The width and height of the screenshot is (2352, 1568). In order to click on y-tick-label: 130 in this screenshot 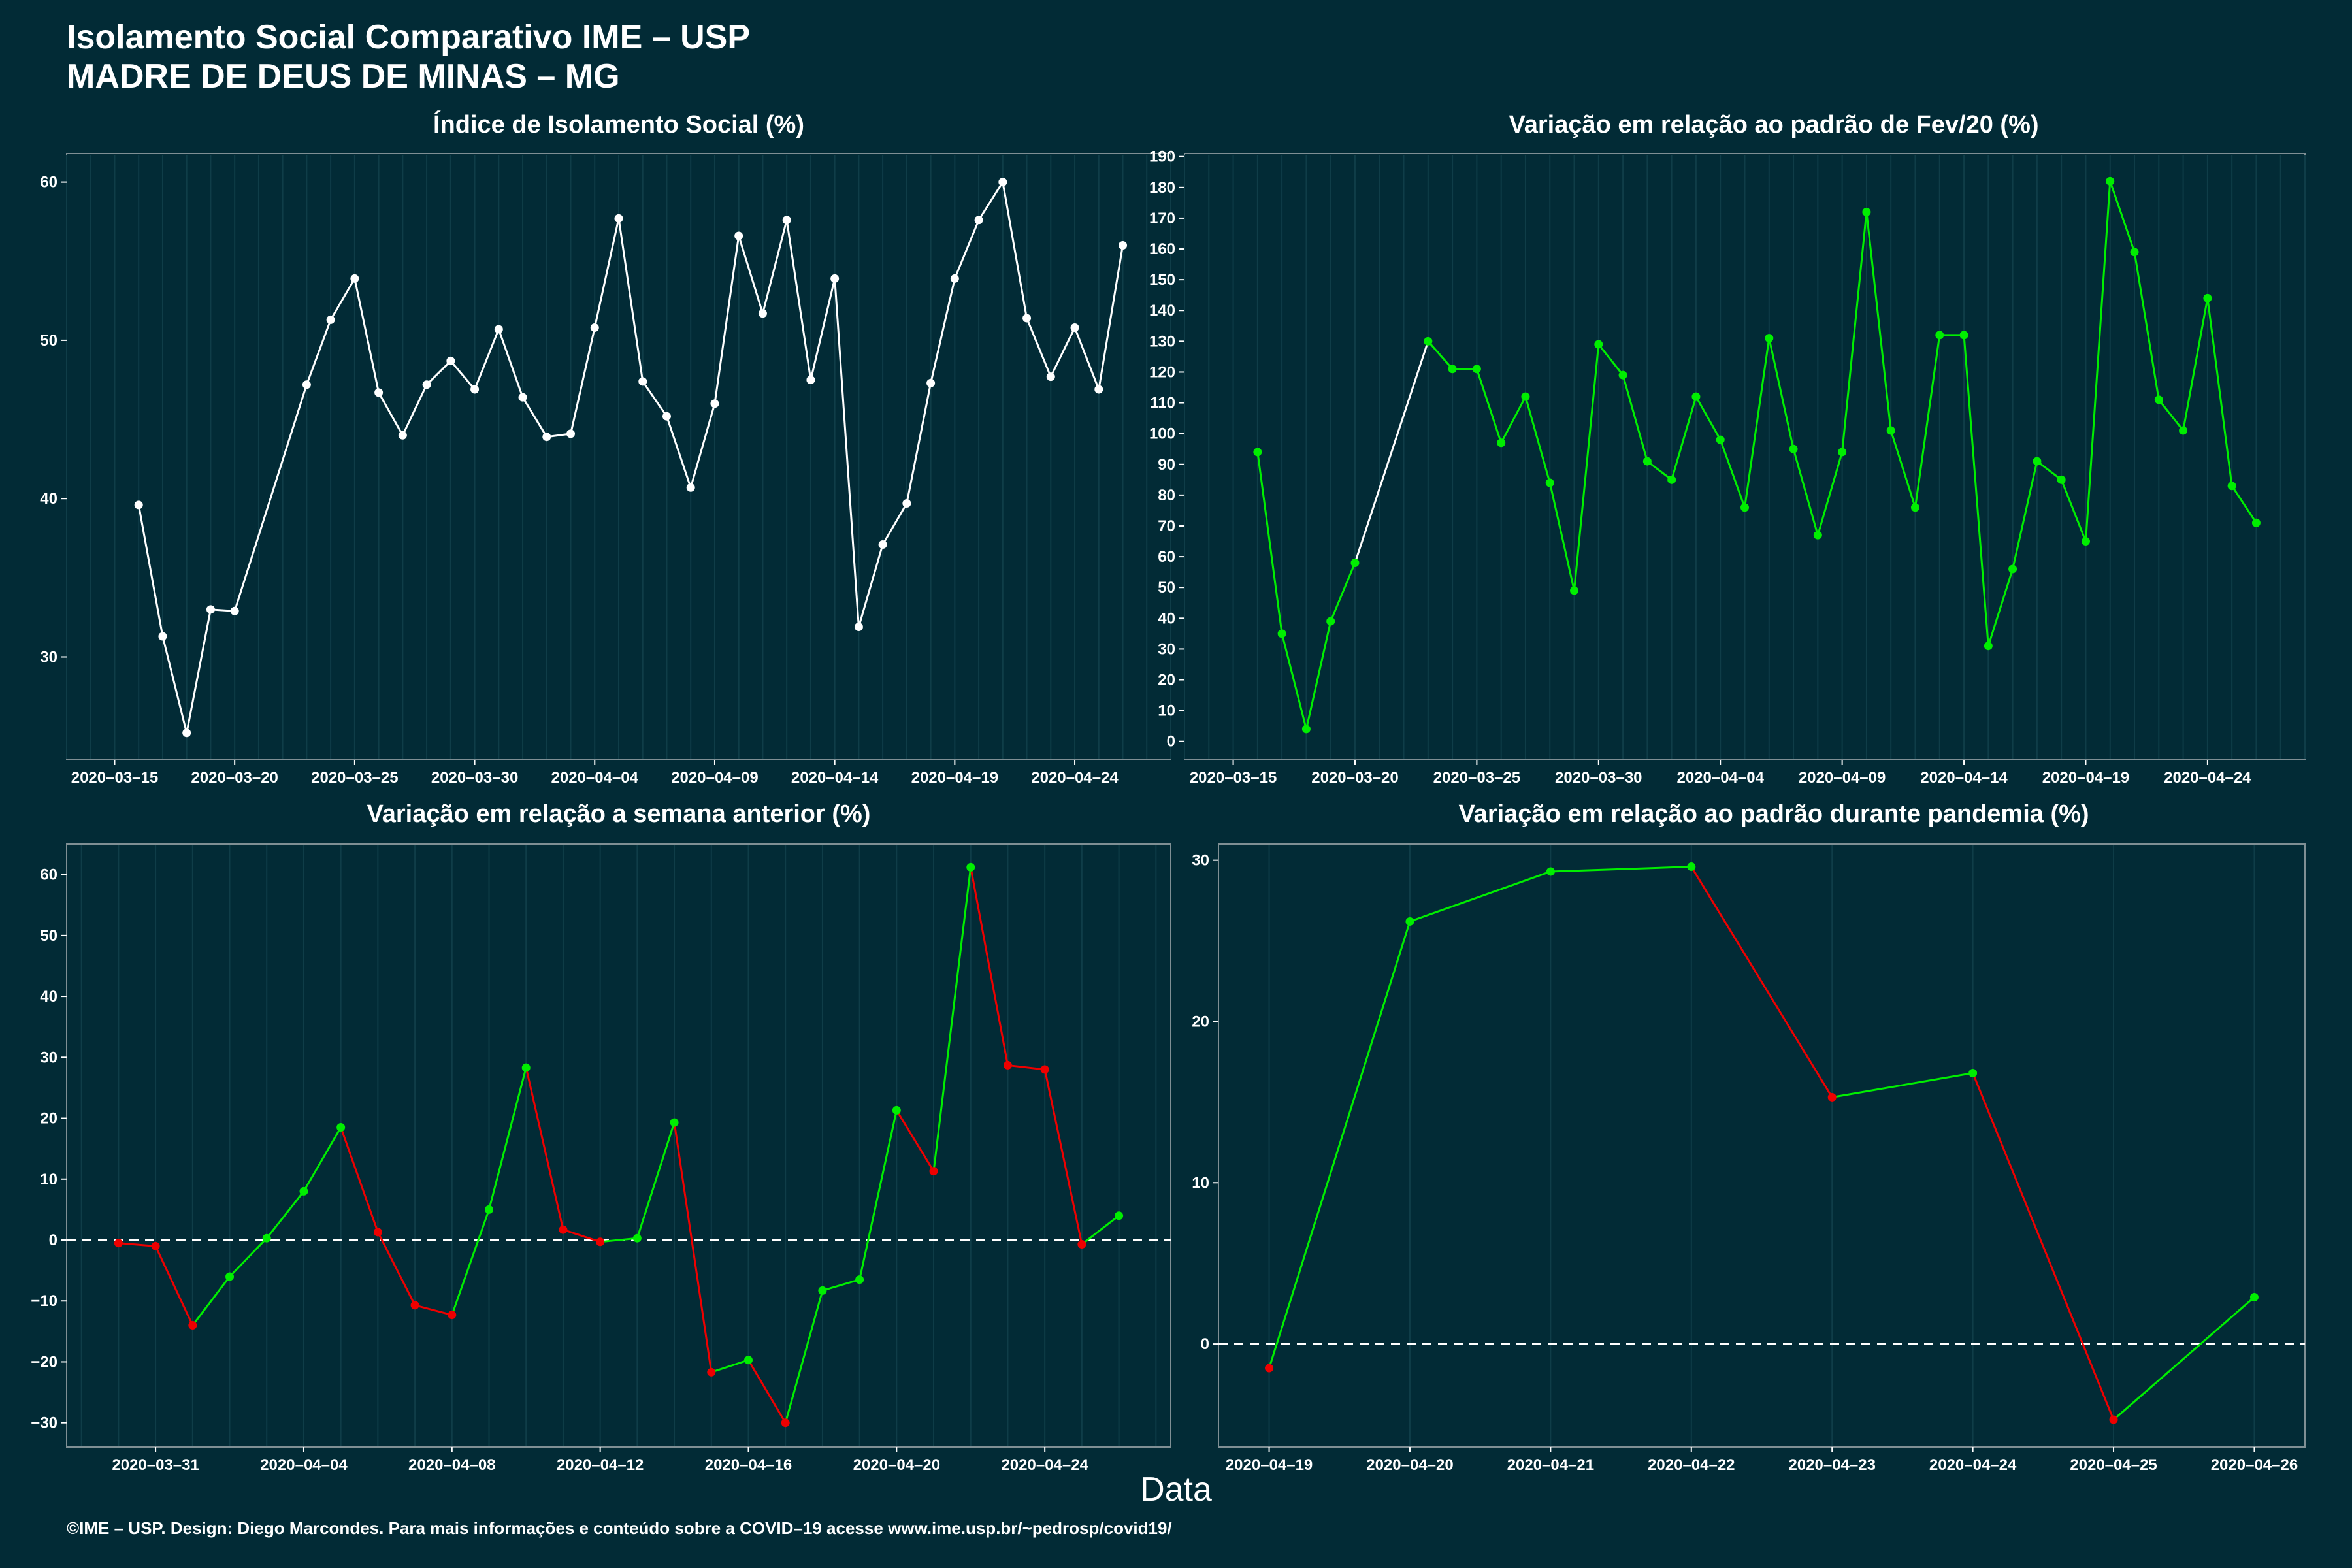, I will do `click(1162, 341)`.